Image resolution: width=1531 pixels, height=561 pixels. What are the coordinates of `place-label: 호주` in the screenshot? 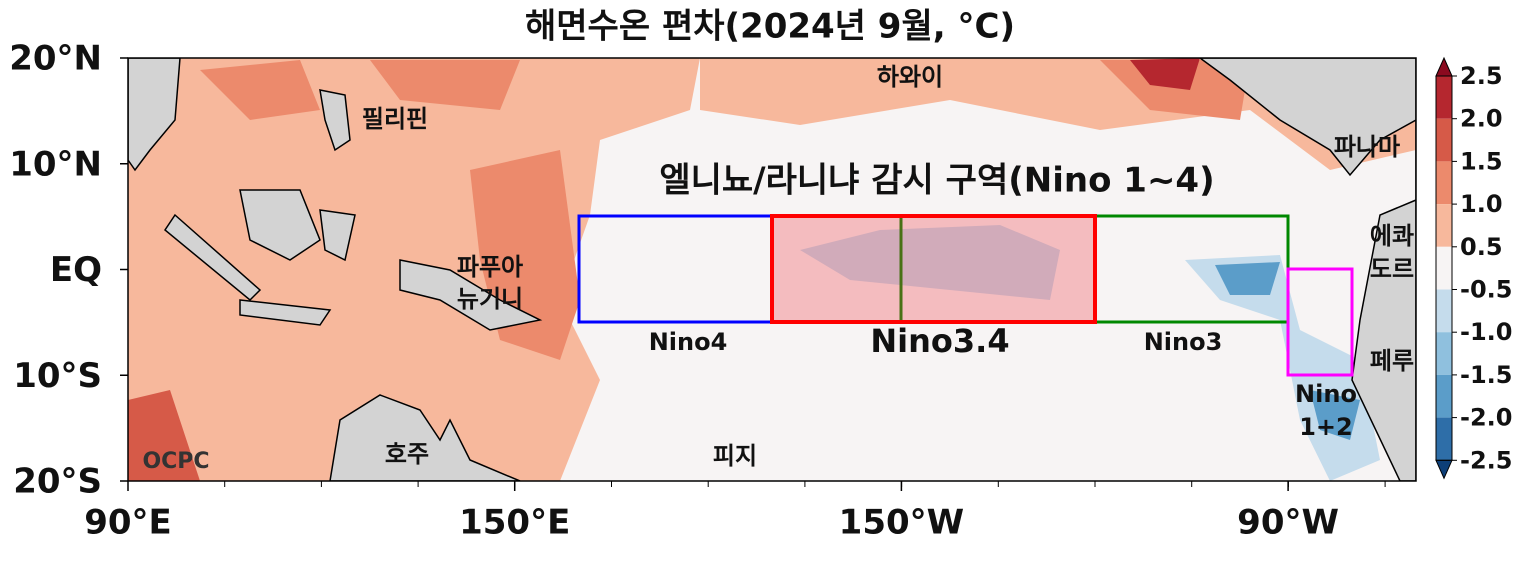 It's located at (407, 454).